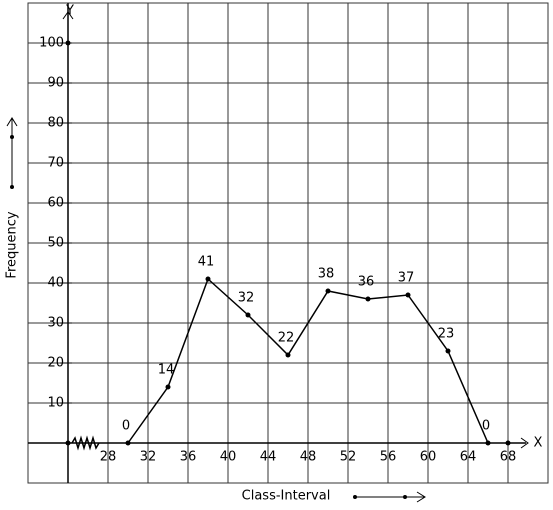 The height and width of the screenshot is (510, 553). What do you see at coordinates (390, 497) in the screenshot?
I see `x-title-arrow` at bounding box center [390, 497].